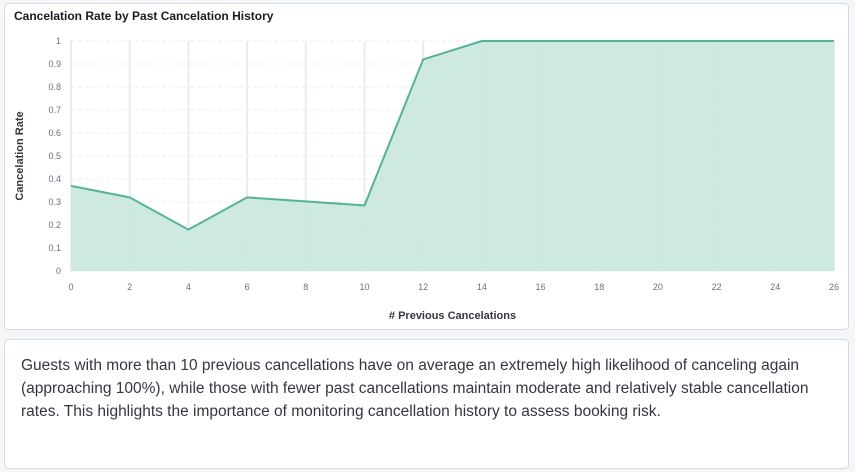 The height and width of the screenshot is (472, 855). What do you see at coordinates (20, 155) in the screenshot?
I see `y-axis-title: Cancelation Rate` at bounding box center [20, 155].